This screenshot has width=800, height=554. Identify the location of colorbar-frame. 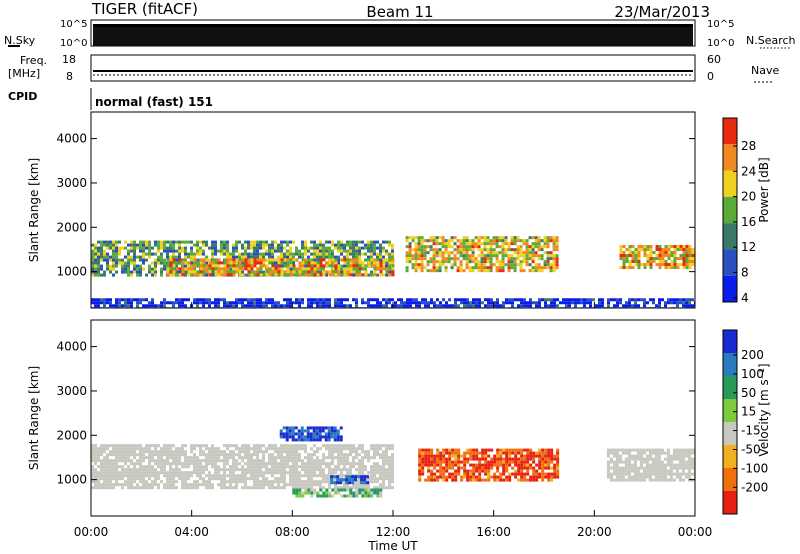
(730, 422).